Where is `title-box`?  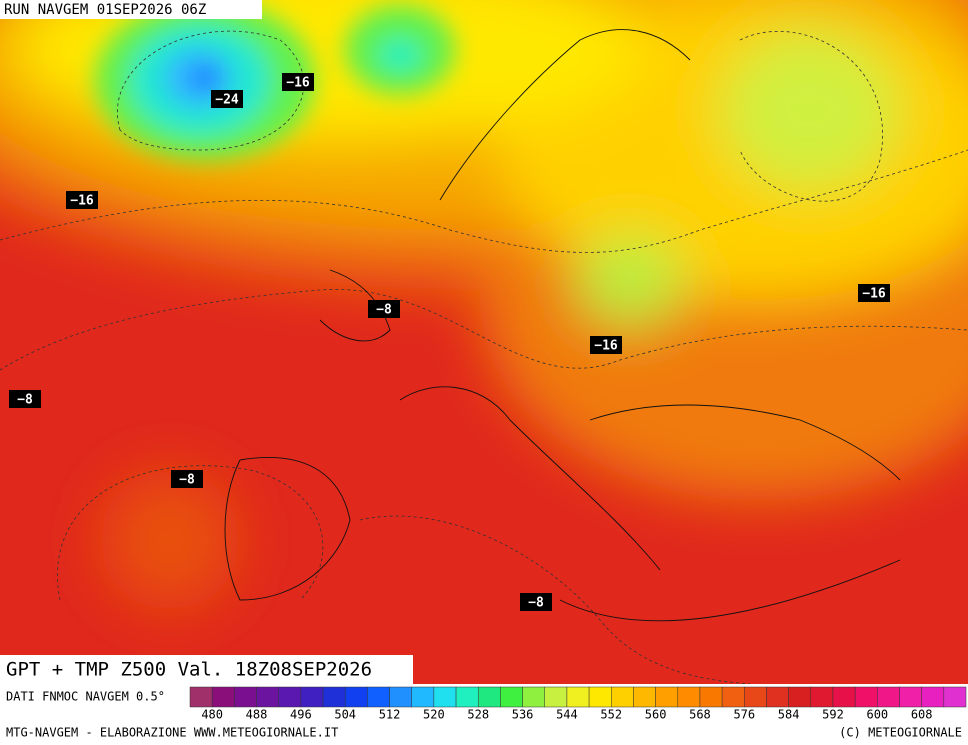 title-box is located at coordinates (206, 669).